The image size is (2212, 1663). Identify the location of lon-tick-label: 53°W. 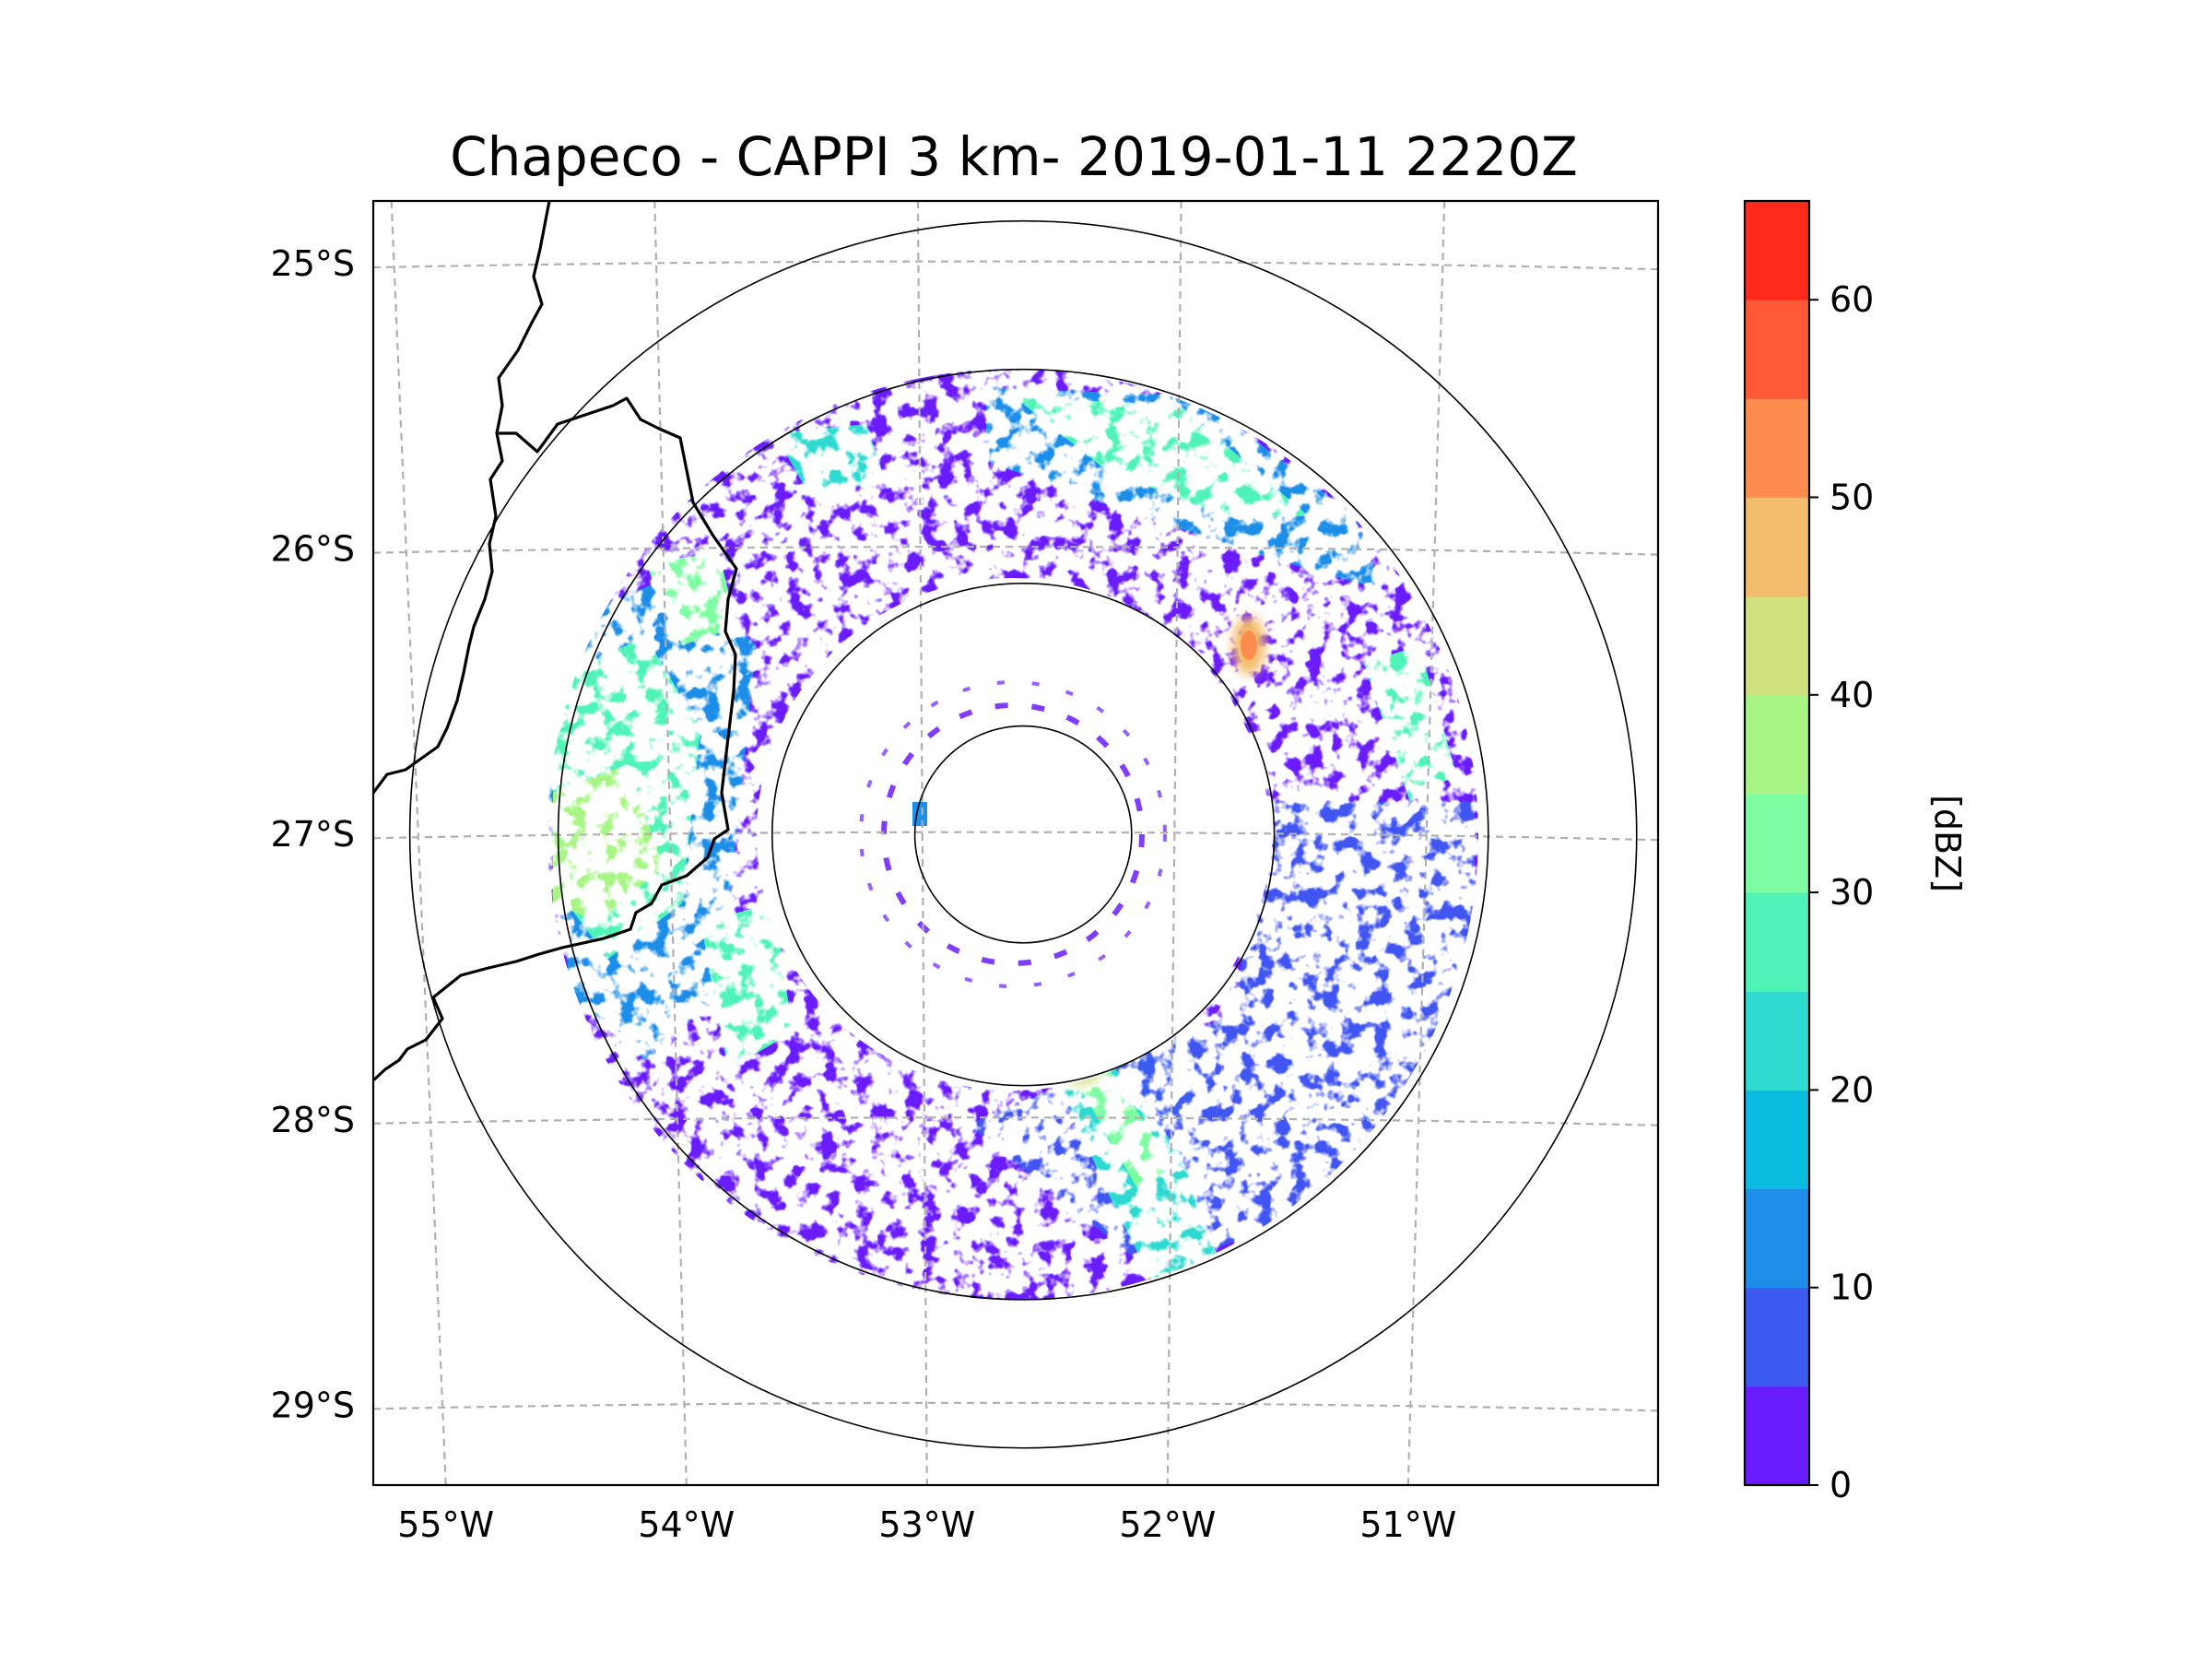
(926, 1524).